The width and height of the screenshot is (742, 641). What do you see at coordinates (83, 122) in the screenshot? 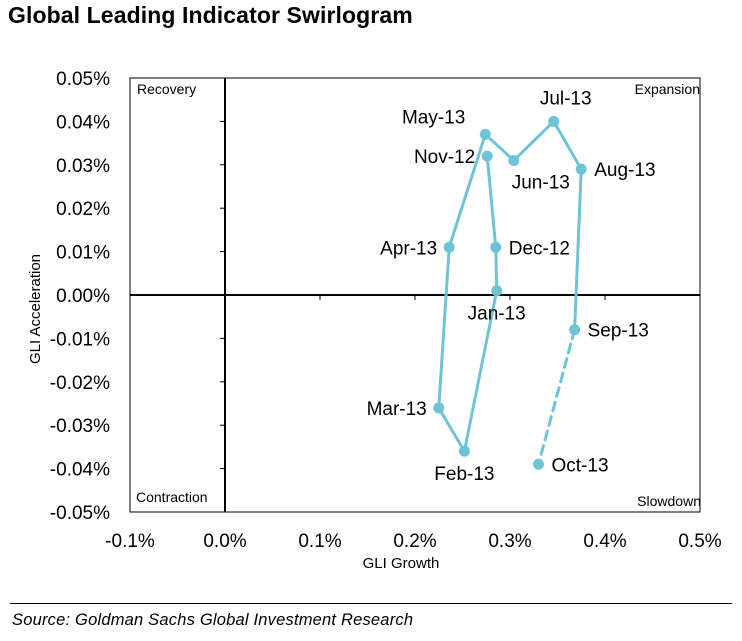
I see `y-tick-label: 0.04%` at bounding box center [83, 122].